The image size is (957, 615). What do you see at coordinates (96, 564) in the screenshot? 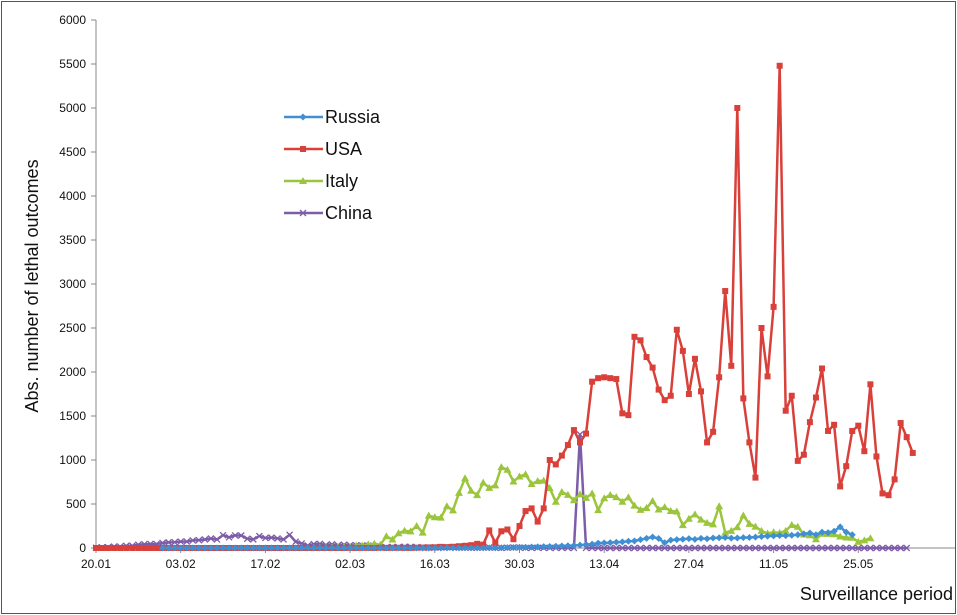
I see `x-tick-label: 20.01` at bounding box center [96, 564].